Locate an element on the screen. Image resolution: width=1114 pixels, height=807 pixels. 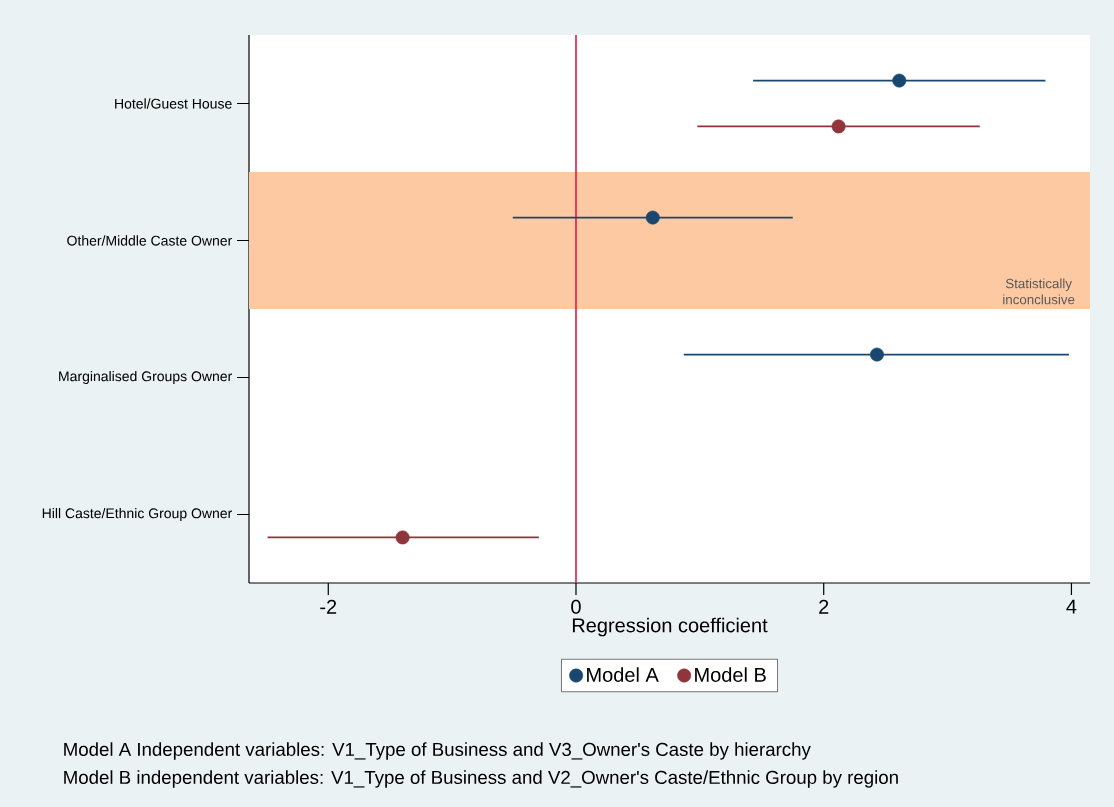
band-label: Statistically inconclusive is located at coordinates (1039, 291).